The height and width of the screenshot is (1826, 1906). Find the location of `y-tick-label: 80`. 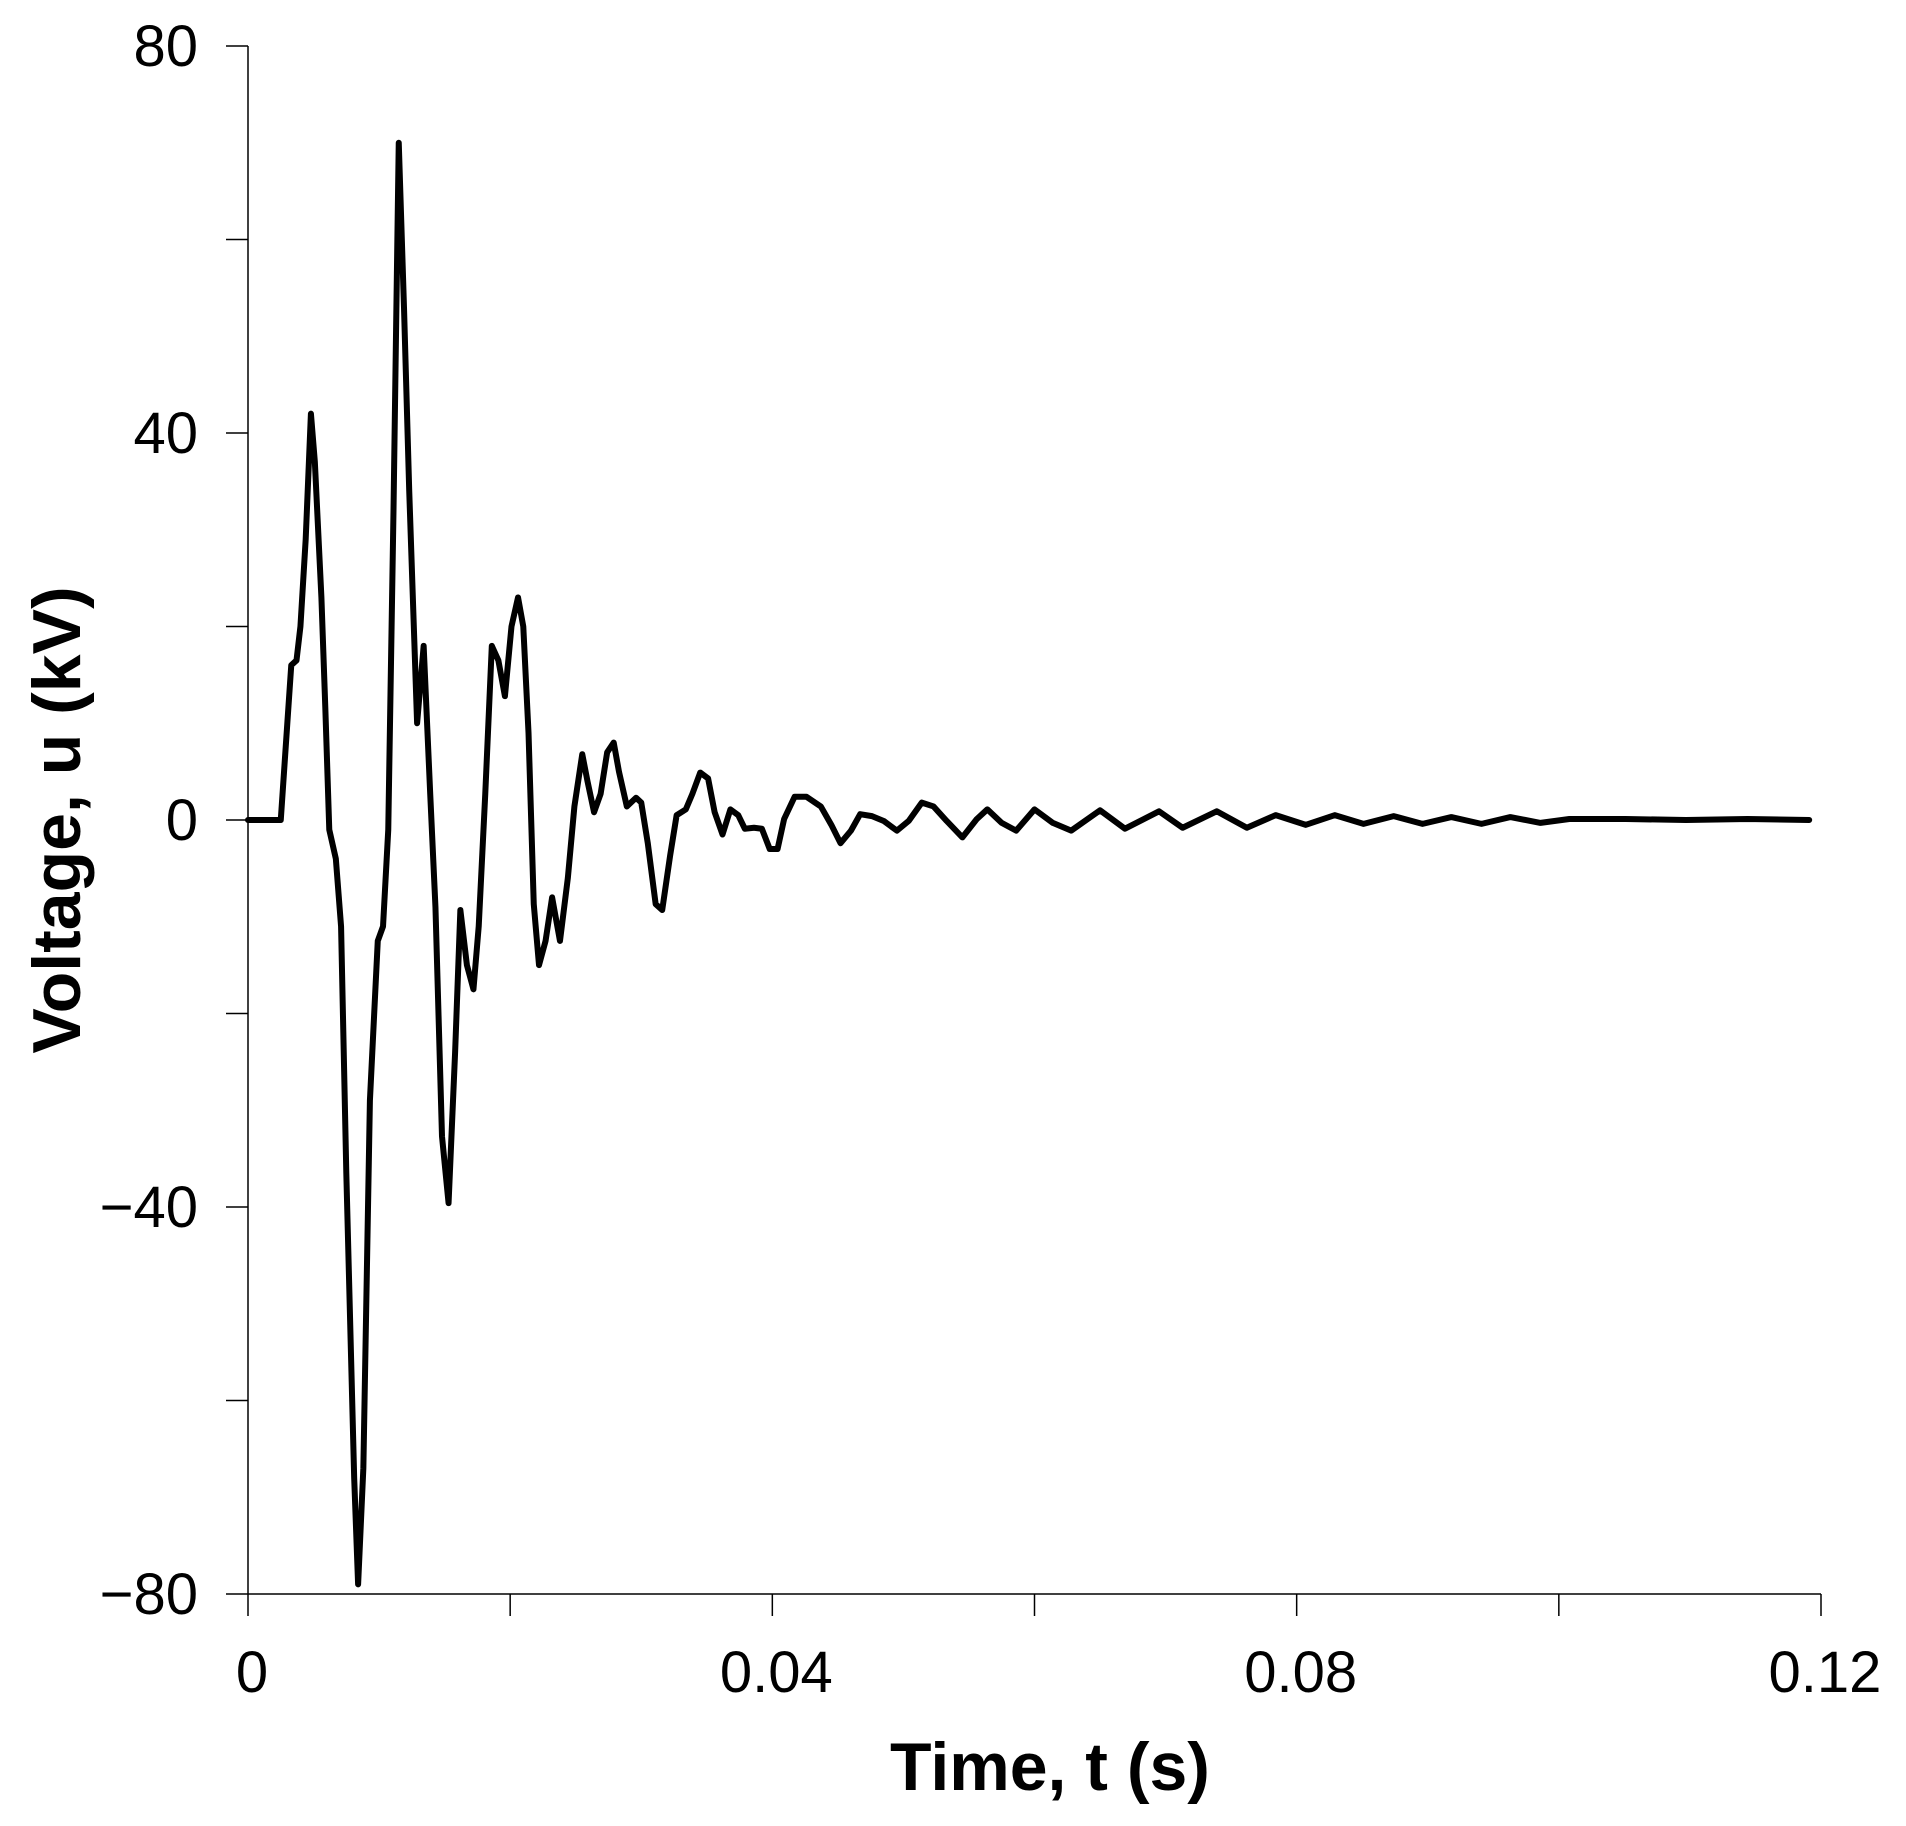

y-tick-label: 80 is located at coordinates (165, 46).